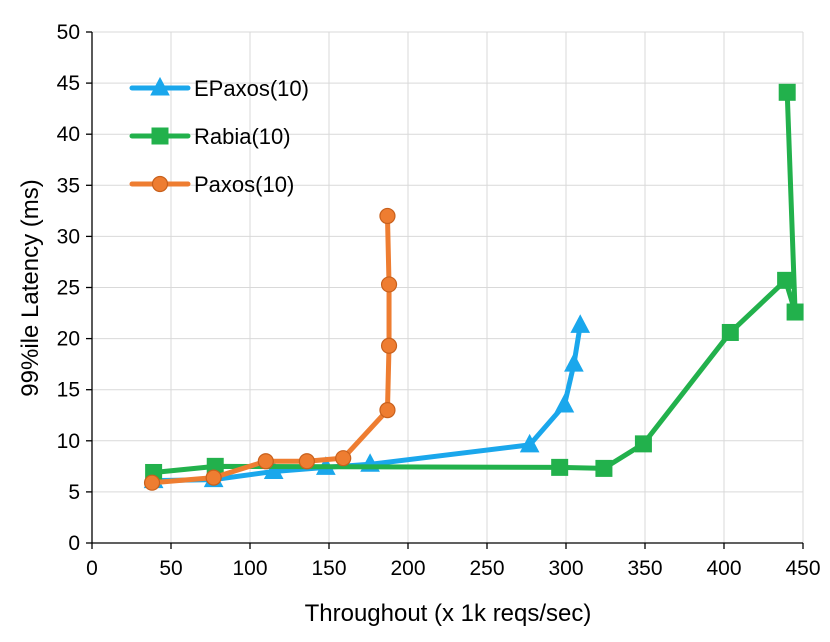 The image size is (830, 642). Describe the element at coordinates (74, 492) in the screenshot. I see `y-tick-label: 5` at that location.